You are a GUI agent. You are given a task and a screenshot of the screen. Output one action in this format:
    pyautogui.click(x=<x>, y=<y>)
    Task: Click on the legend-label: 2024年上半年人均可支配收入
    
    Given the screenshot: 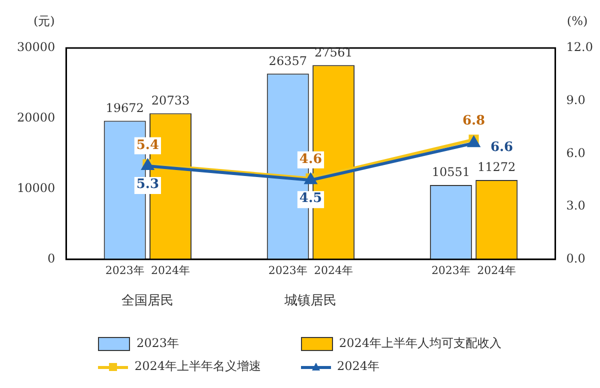 What is the action you would take?
    pyautogui.click(x=420, y=343)
    